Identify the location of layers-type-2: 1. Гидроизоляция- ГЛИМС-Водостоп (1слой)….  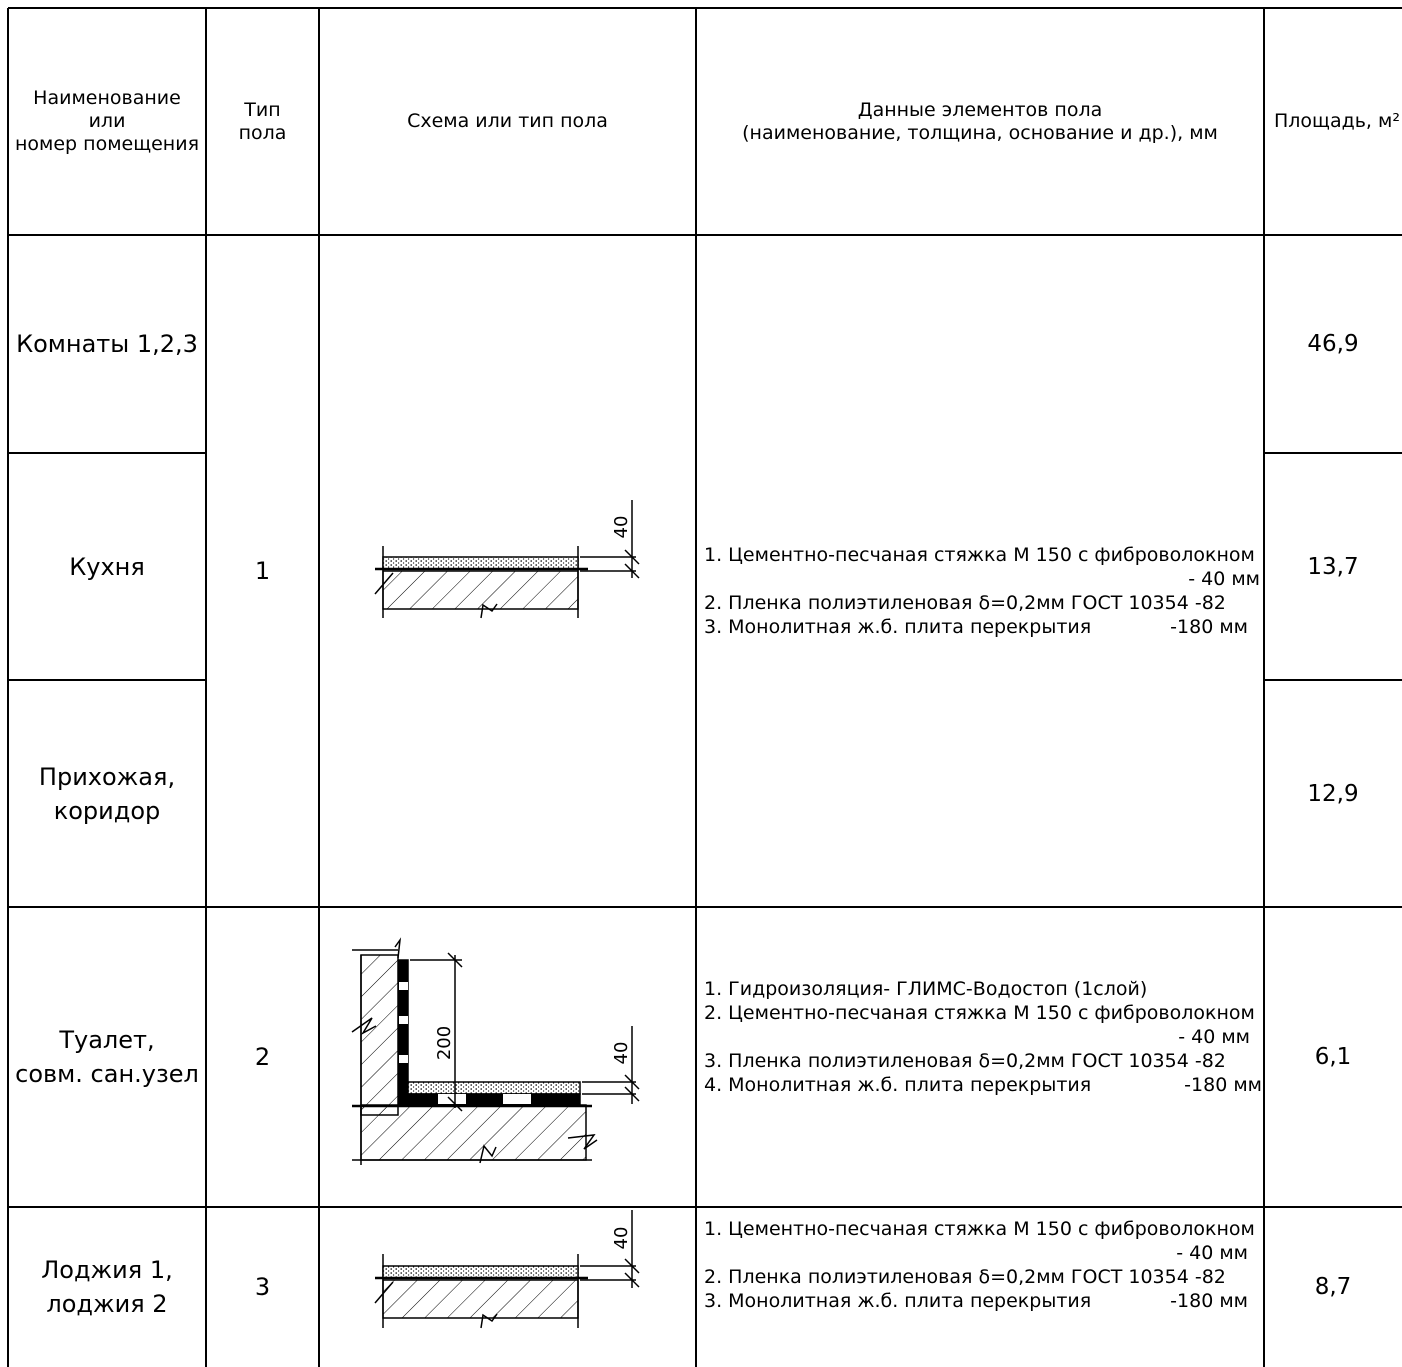
(983, 1037).